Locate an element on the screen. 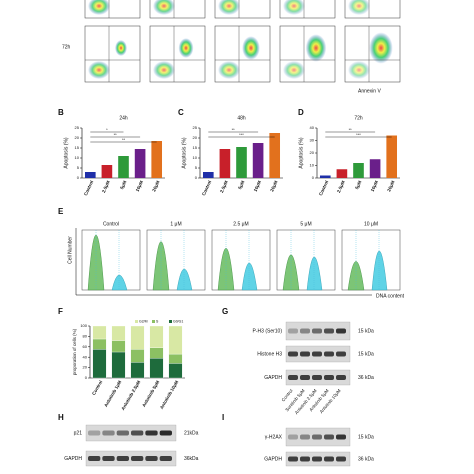 This screenshot has height=474, width=474. blot-label: γ-H2AX is located at coordinates (274, 437).